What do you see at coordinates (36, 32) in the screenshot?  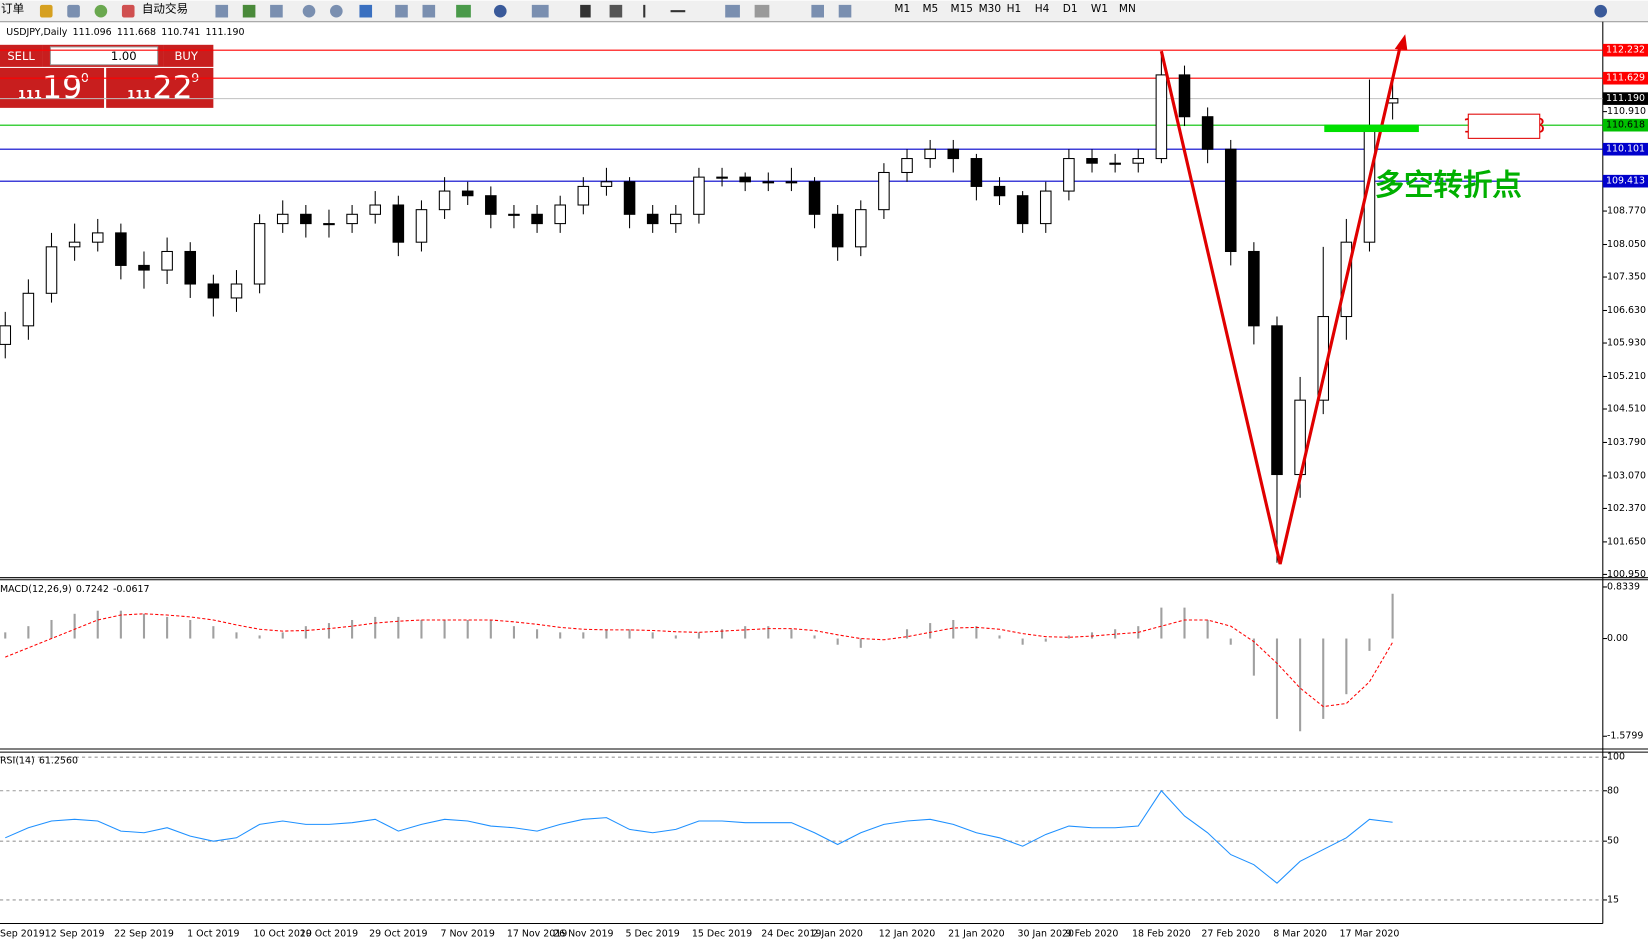 I see `symbol: USDJPY,Daily` at bounding box center [36, 32].